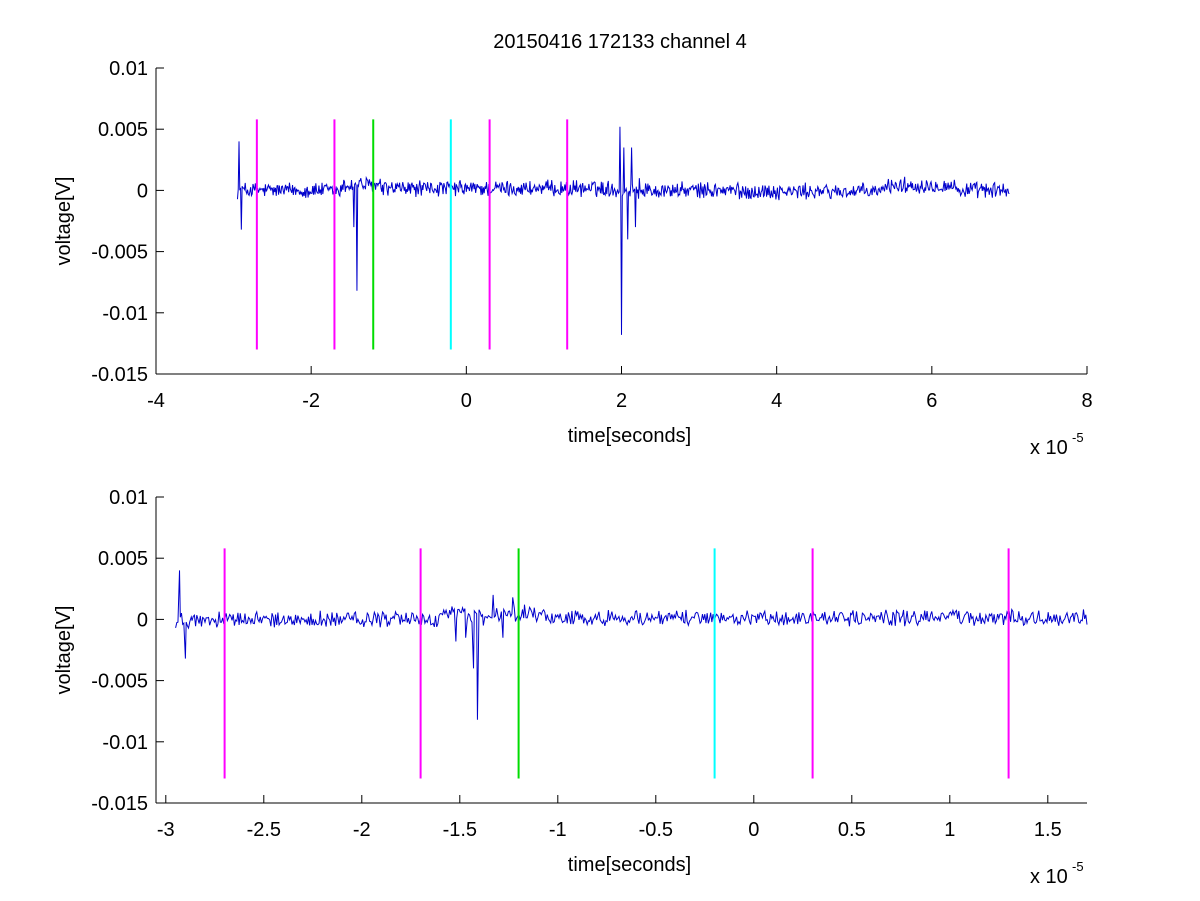 This screenshot has width=1200, height=901. Describe the element at coordinates (460, 830) in the screenshot. I see `x-tick-label: -1.5` at that location.